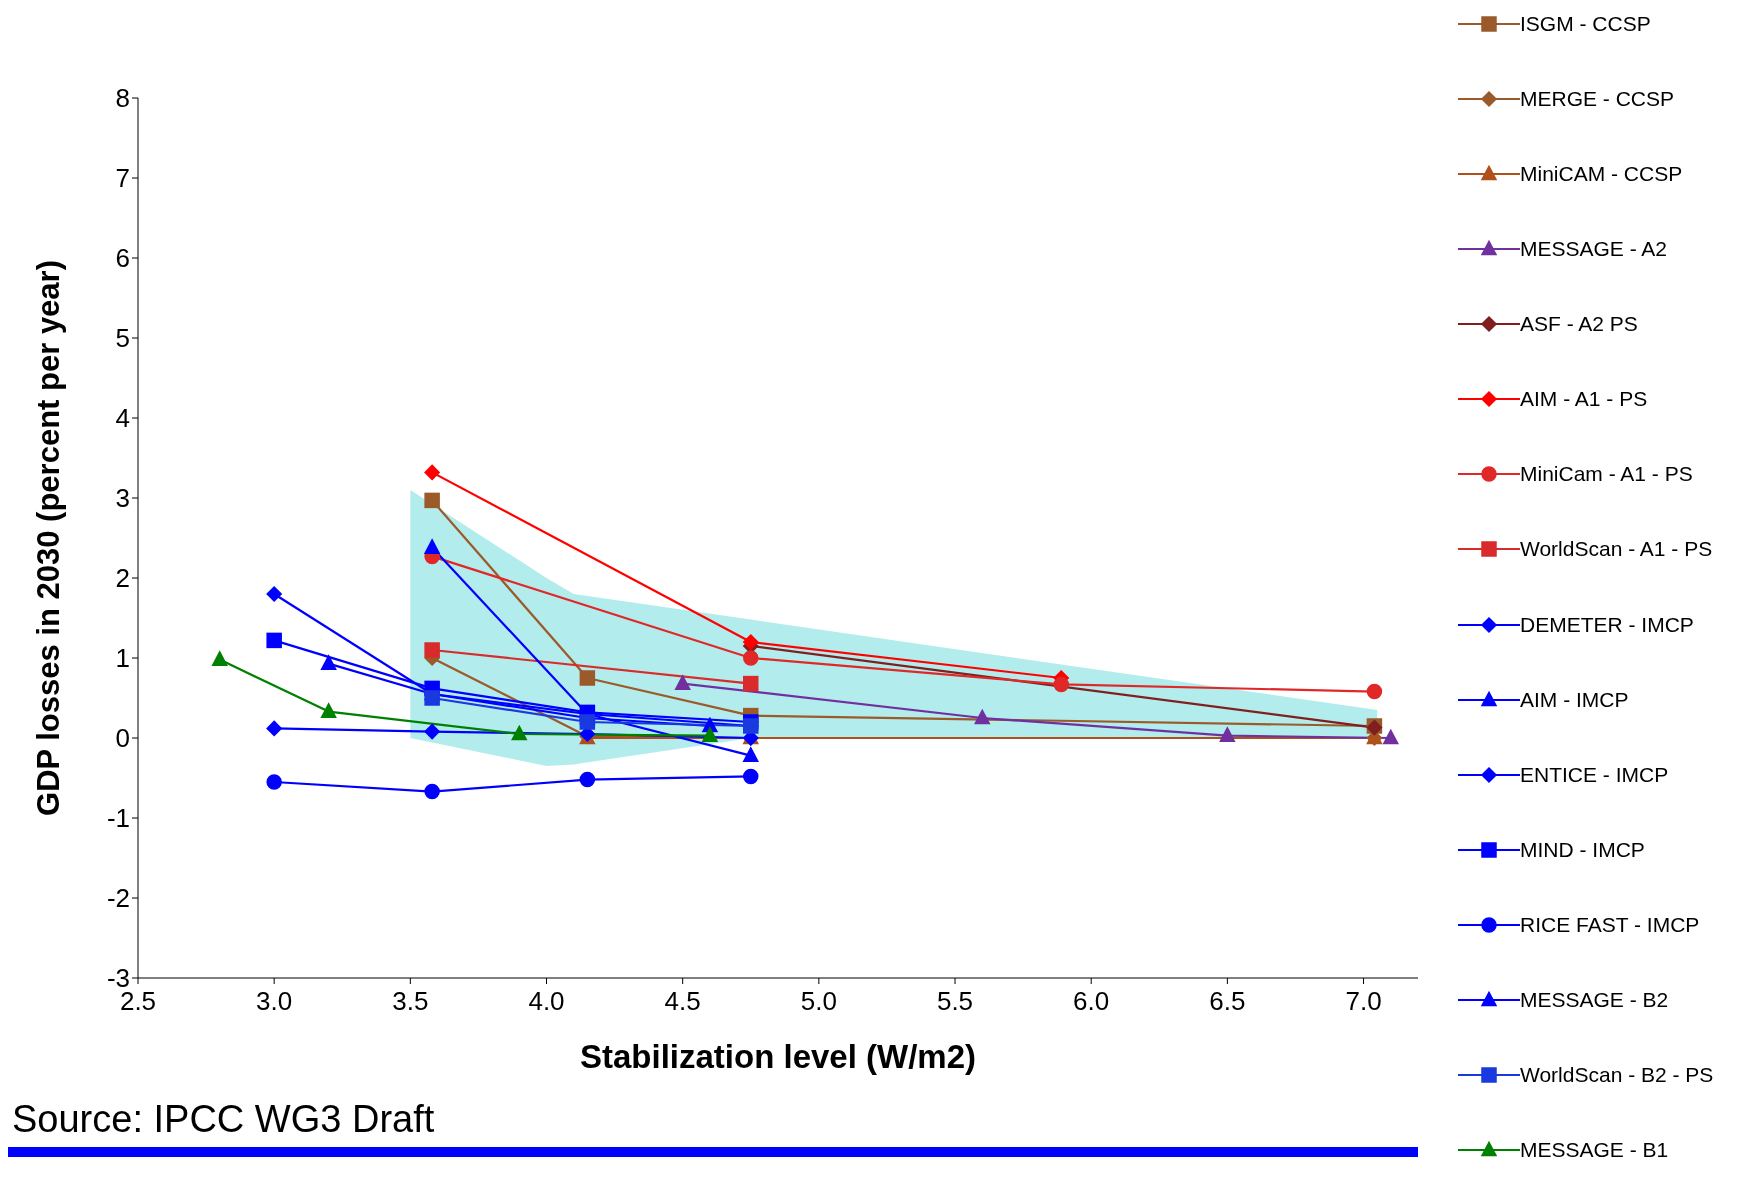 The image size is (1763, 1184). What do you see at coordinates (1594, 249) in the screenshot?
I see `legend-label: MESSAGE - A2` at bounding box center [1594, 249].